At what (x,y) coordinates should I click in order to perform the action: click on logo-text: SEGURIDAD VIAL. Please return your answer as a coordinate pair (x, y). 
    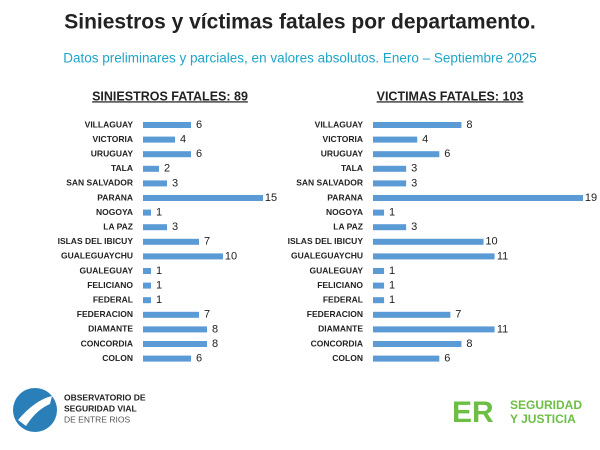
    Looking at the image, I should click on (100, 408).